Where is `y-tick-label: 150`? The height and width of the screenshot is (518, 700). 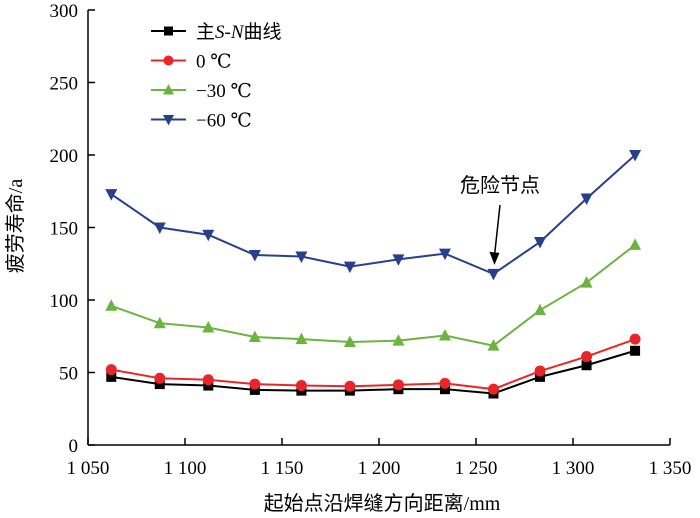
y-tick-label: 150 is located at coordinates (64, 229).